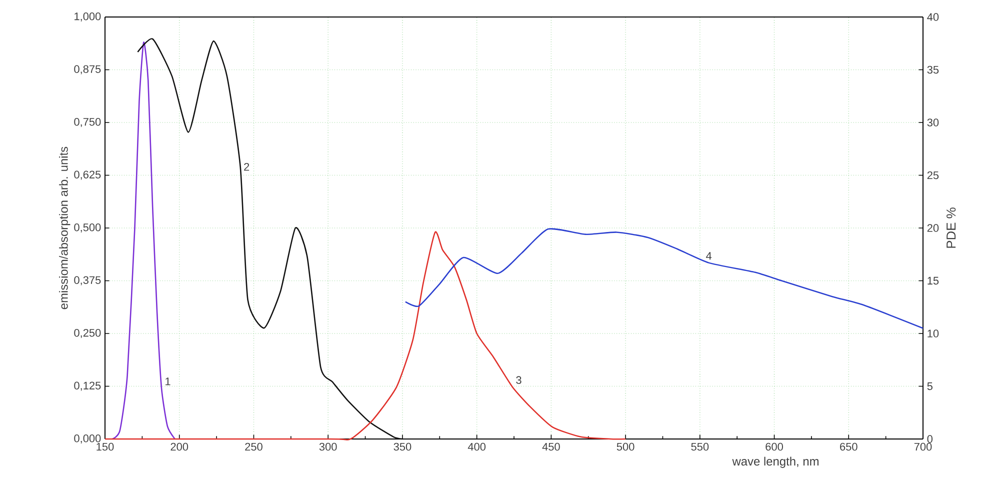 This screenshot has height=487, width=997. What do you see at coordinates (933, 228) in the screenshot?
I see `y2-tick-label: 20` at bounding box center [933, 228].